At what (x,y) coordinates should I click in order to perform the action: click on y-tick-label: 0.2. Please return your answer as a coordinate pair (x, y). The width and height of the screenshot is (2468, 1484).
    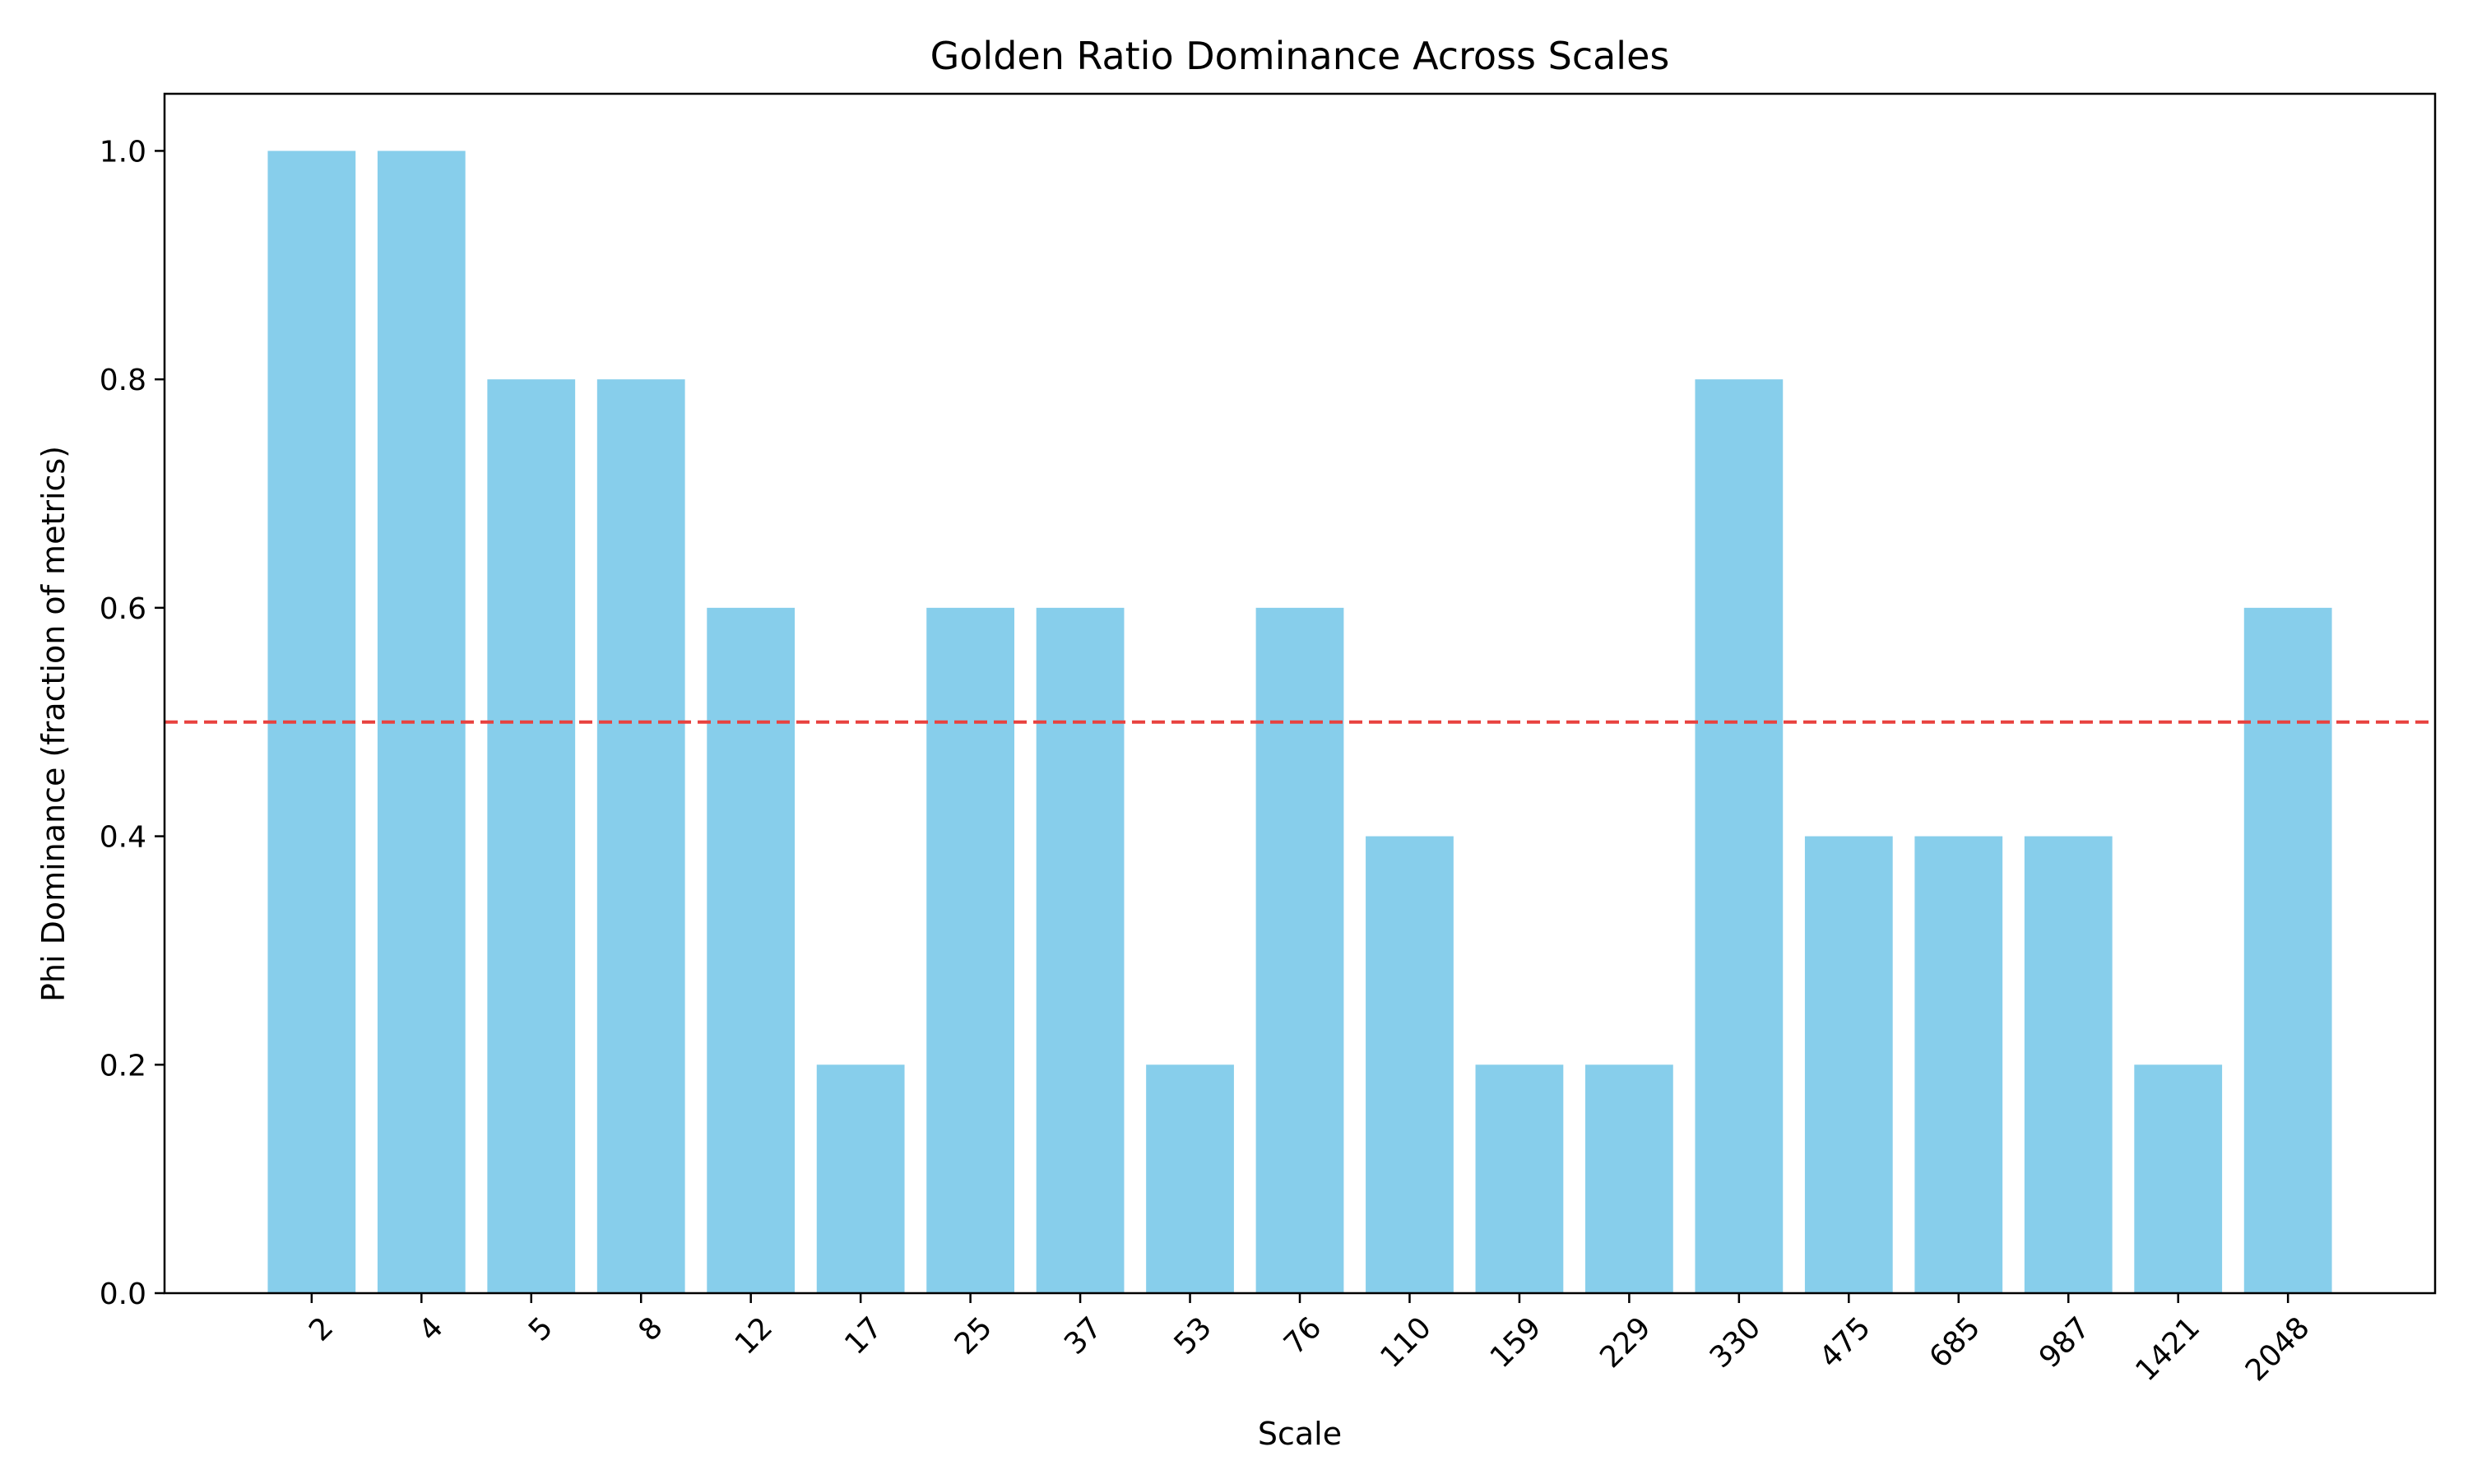
    Looking at the image, I should click on (123, 1066).